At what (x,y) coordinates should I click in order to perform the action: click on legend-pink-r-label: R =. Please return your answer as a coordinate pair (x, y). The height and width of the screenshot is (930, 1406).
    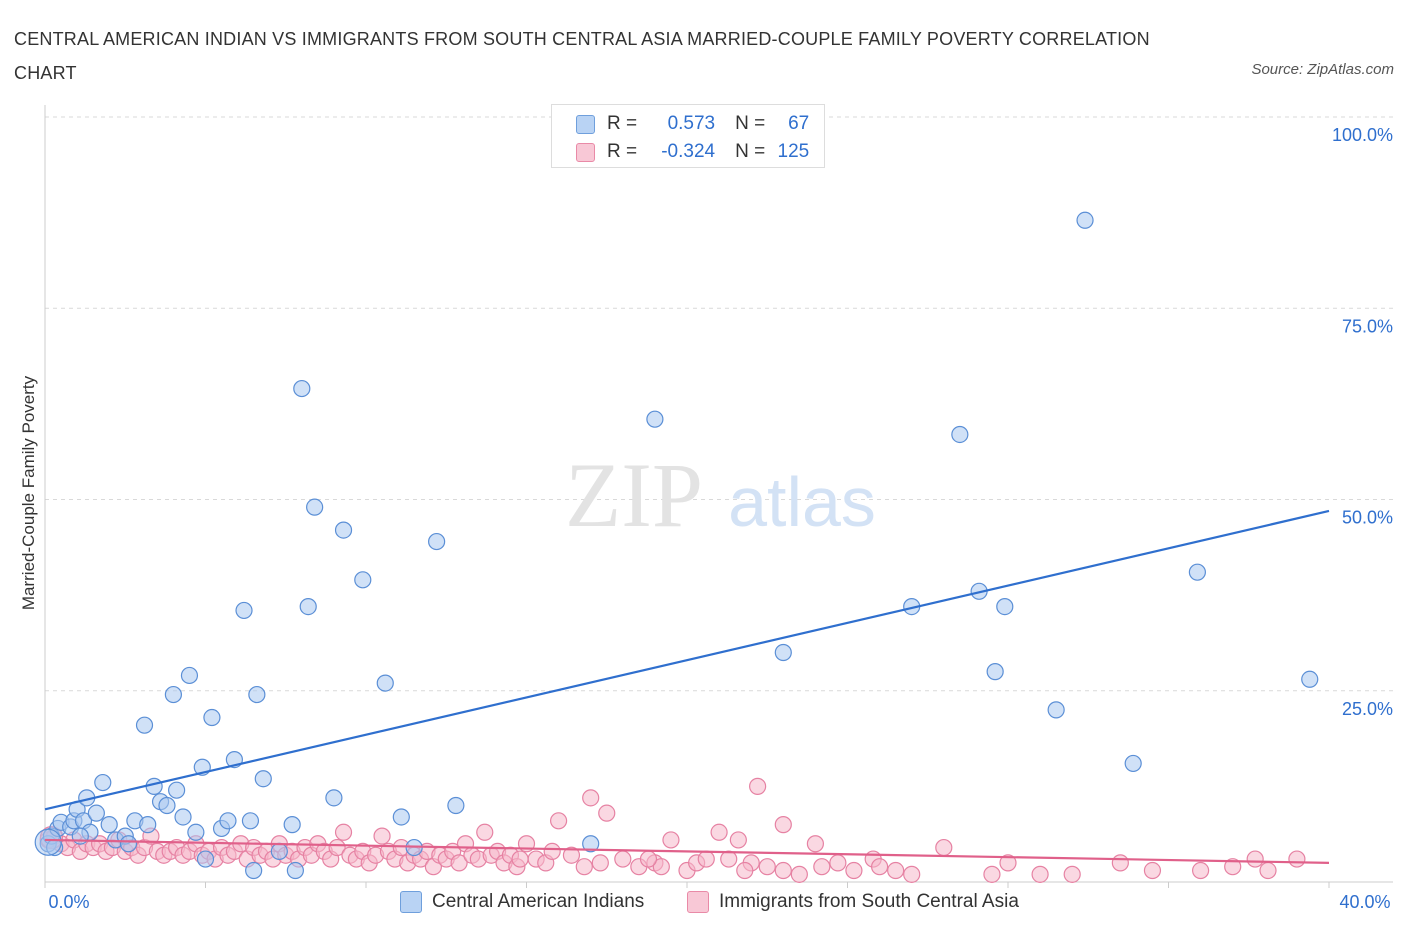
    Looking at the image, I should click on (622, 151).